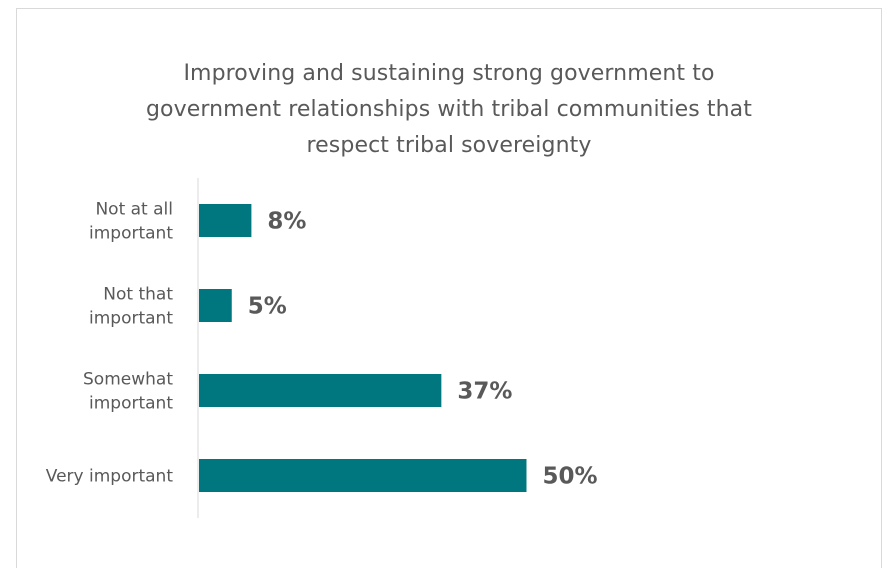 This screenshot has width=890, height=568. I want to click on category-tick-label: Very important, so click(110, 477).